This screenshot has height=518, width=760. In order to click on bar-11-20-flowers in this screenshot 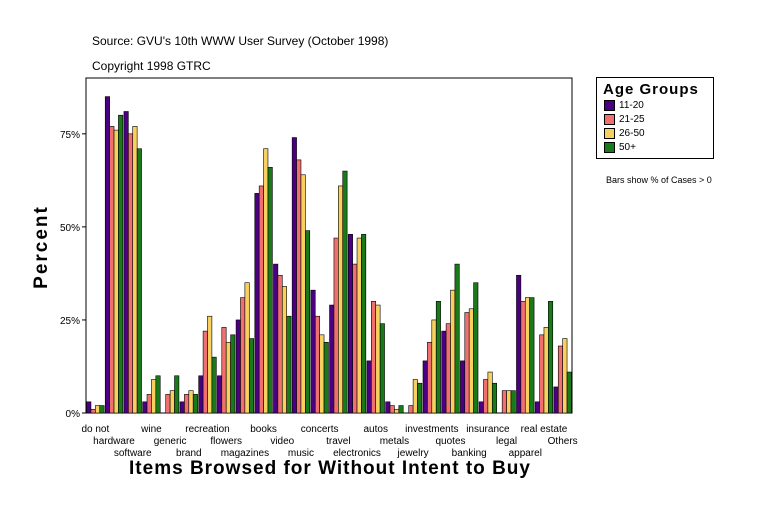, I will do `click(220, 394)`.